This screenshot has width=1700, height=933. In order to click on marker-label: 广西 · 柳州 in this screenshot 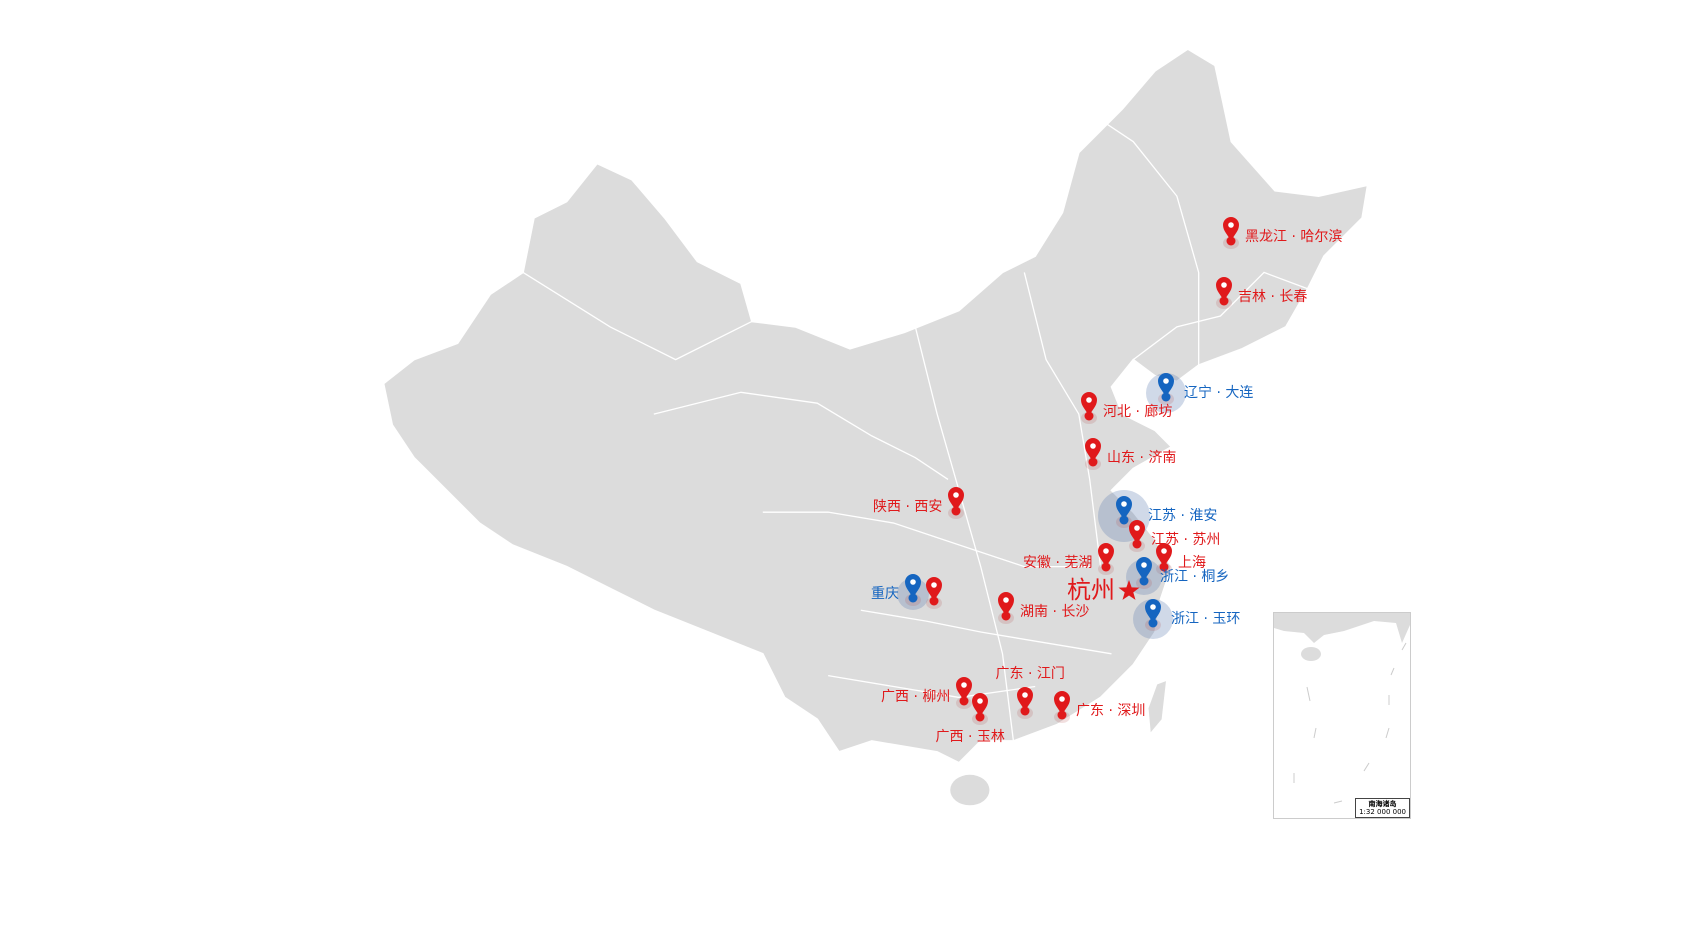, I will do `click(916, 697)`.